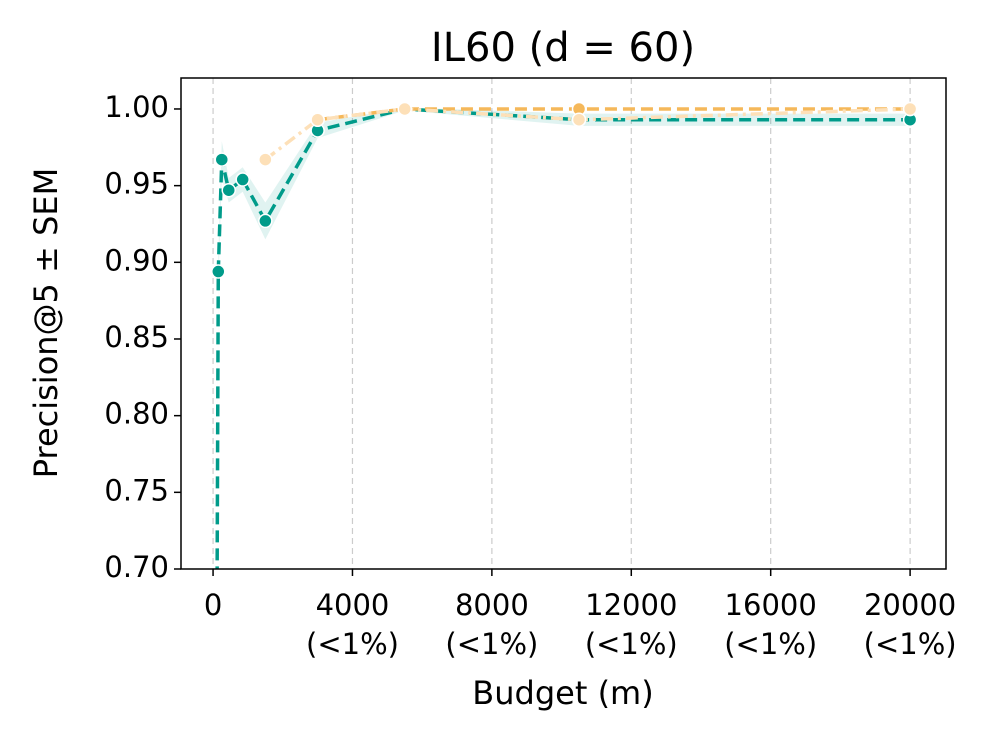 The width and height of the screenshot is (996, 747). Describe the element at coordinates (136, 337) in the screenshot. I see `y-tick-label: 0.85` at that location.